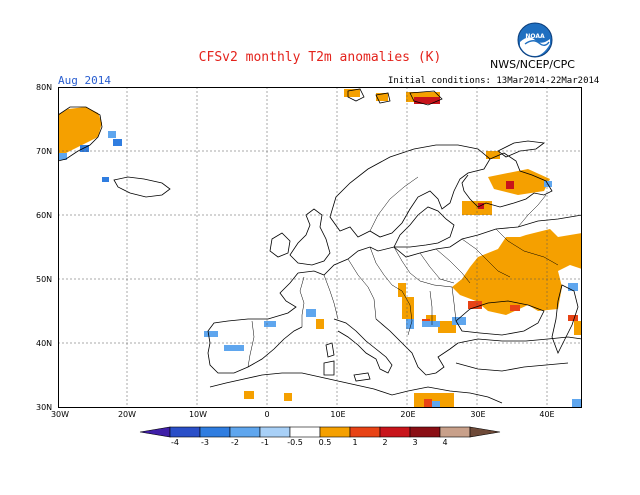 The height and width of the screenshot is (495, 640). What do you see at coordinates (295, 442) in the screenshot?
I see `colorbar-label: -0.5` at bounding box center [295, 442].